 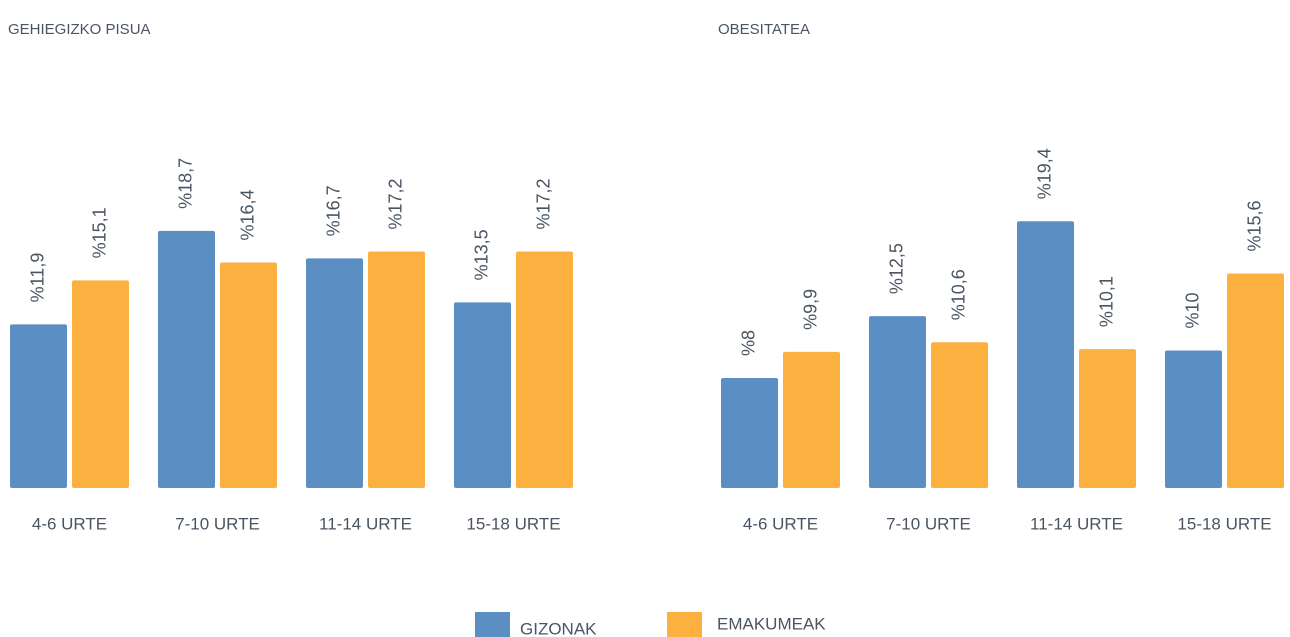 What do you see at coordinates (1044, 173) in the screenshot?
I see `data-label: %19,4` at bounding box center [1044, 173].